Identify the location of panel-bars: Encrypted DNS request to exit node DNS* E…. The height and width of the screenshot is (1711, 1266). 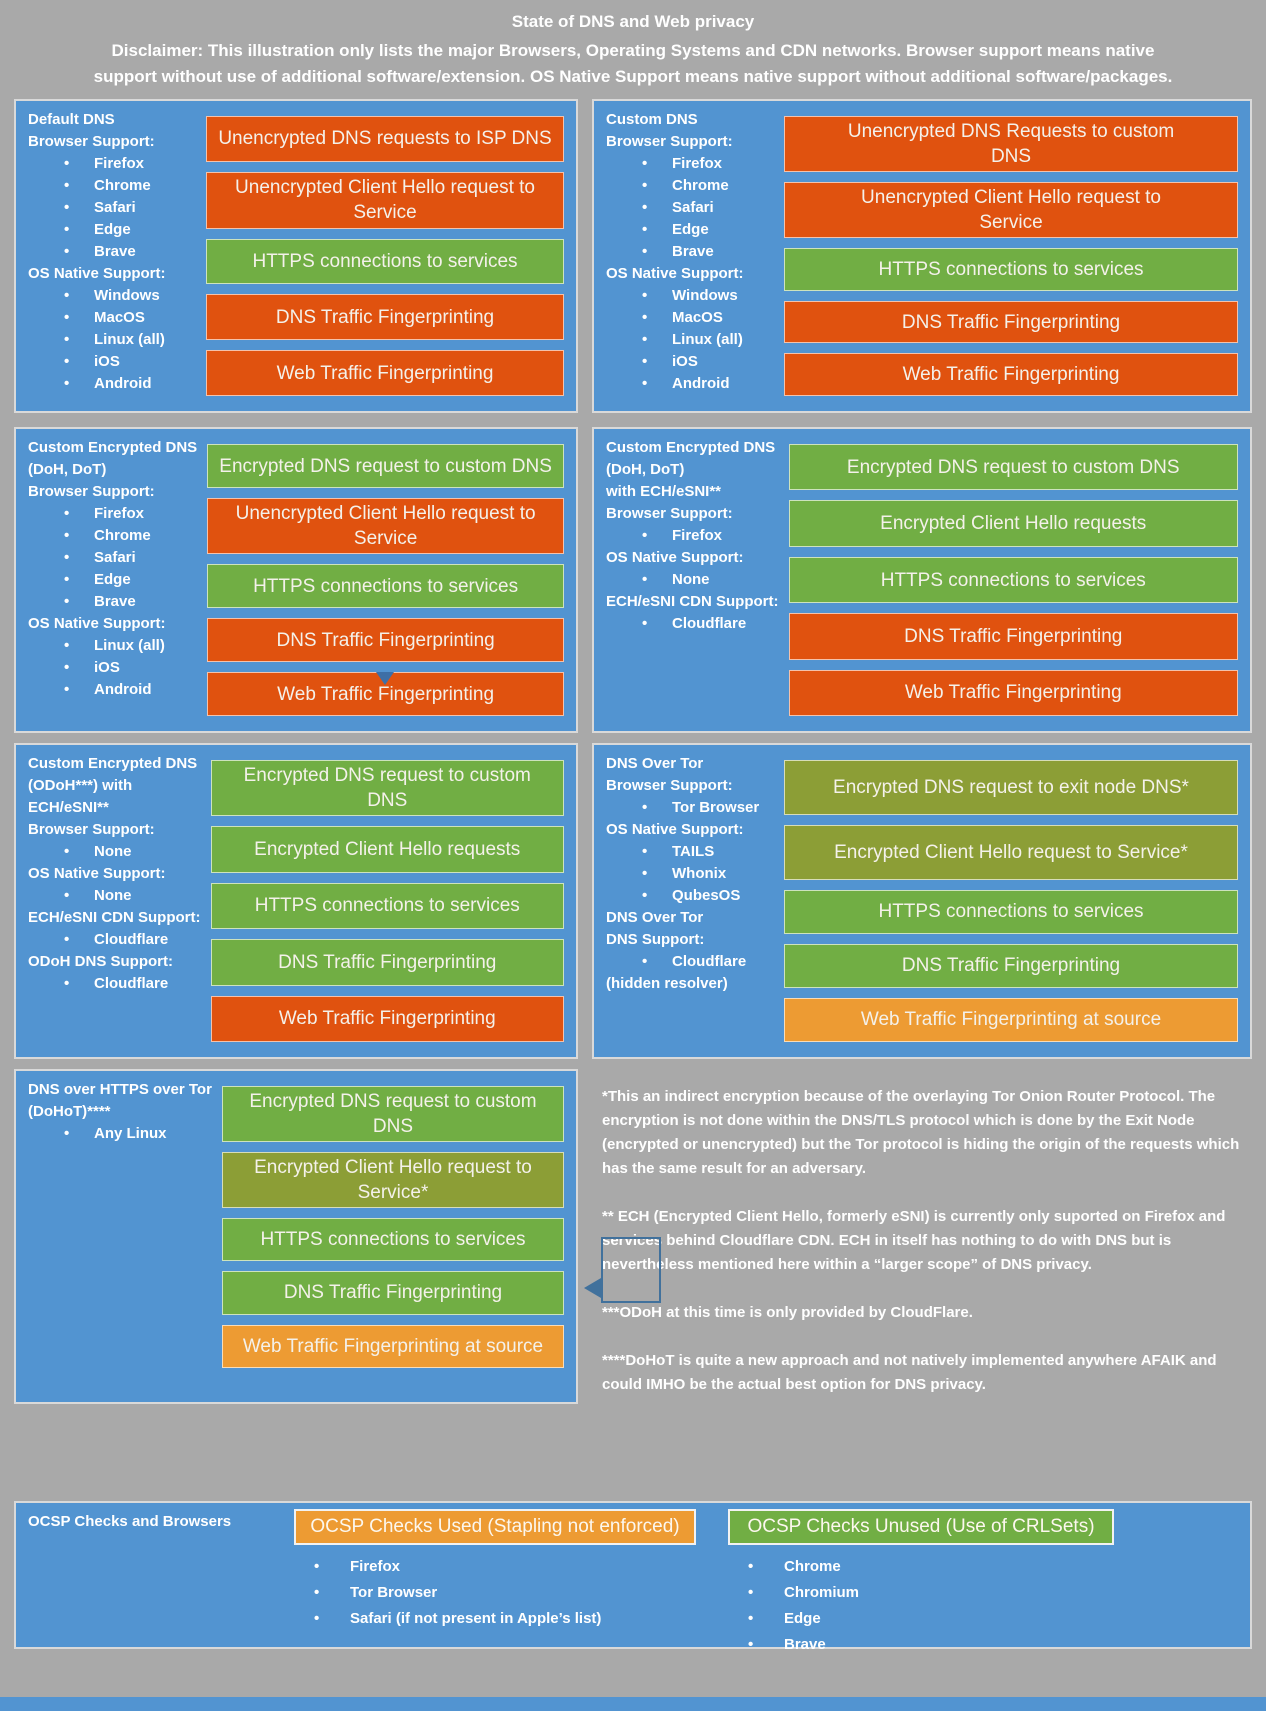
(1012, 901).